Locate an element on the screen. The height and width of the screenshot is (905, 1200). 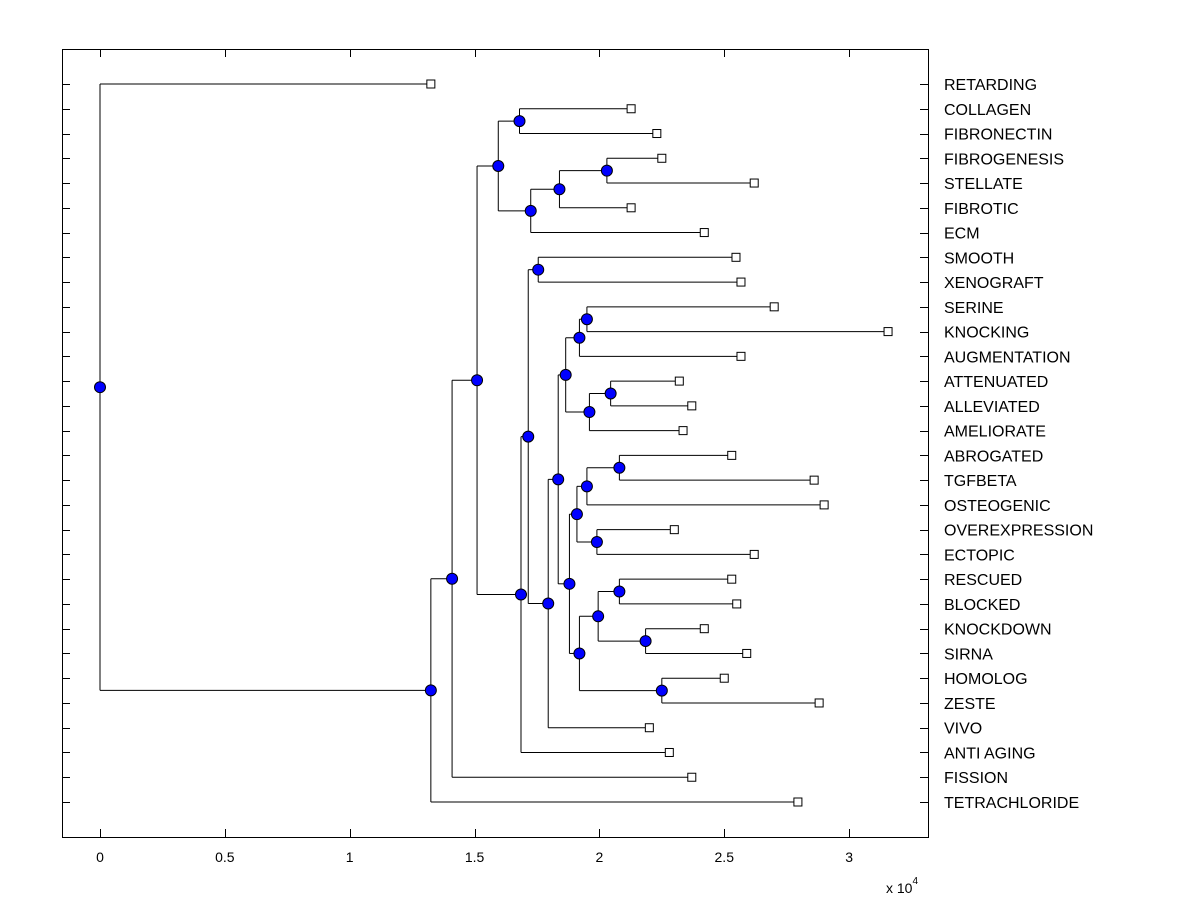
leaf-label: TETRACHLORIDE is located at coordinates (1011, 803).